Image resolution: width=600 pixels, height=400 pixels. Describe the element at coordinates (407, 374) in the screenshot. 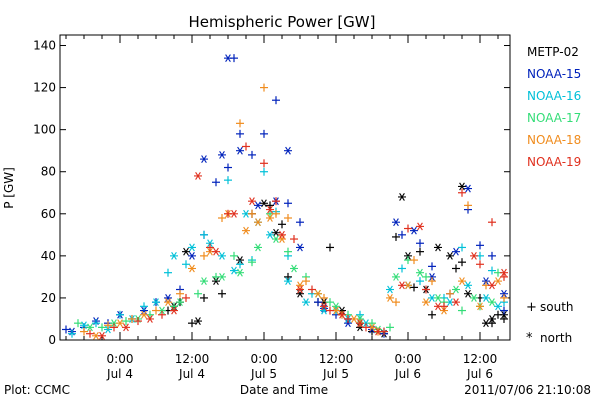

I see `x-tick-date-label: Jul 6` at that location.